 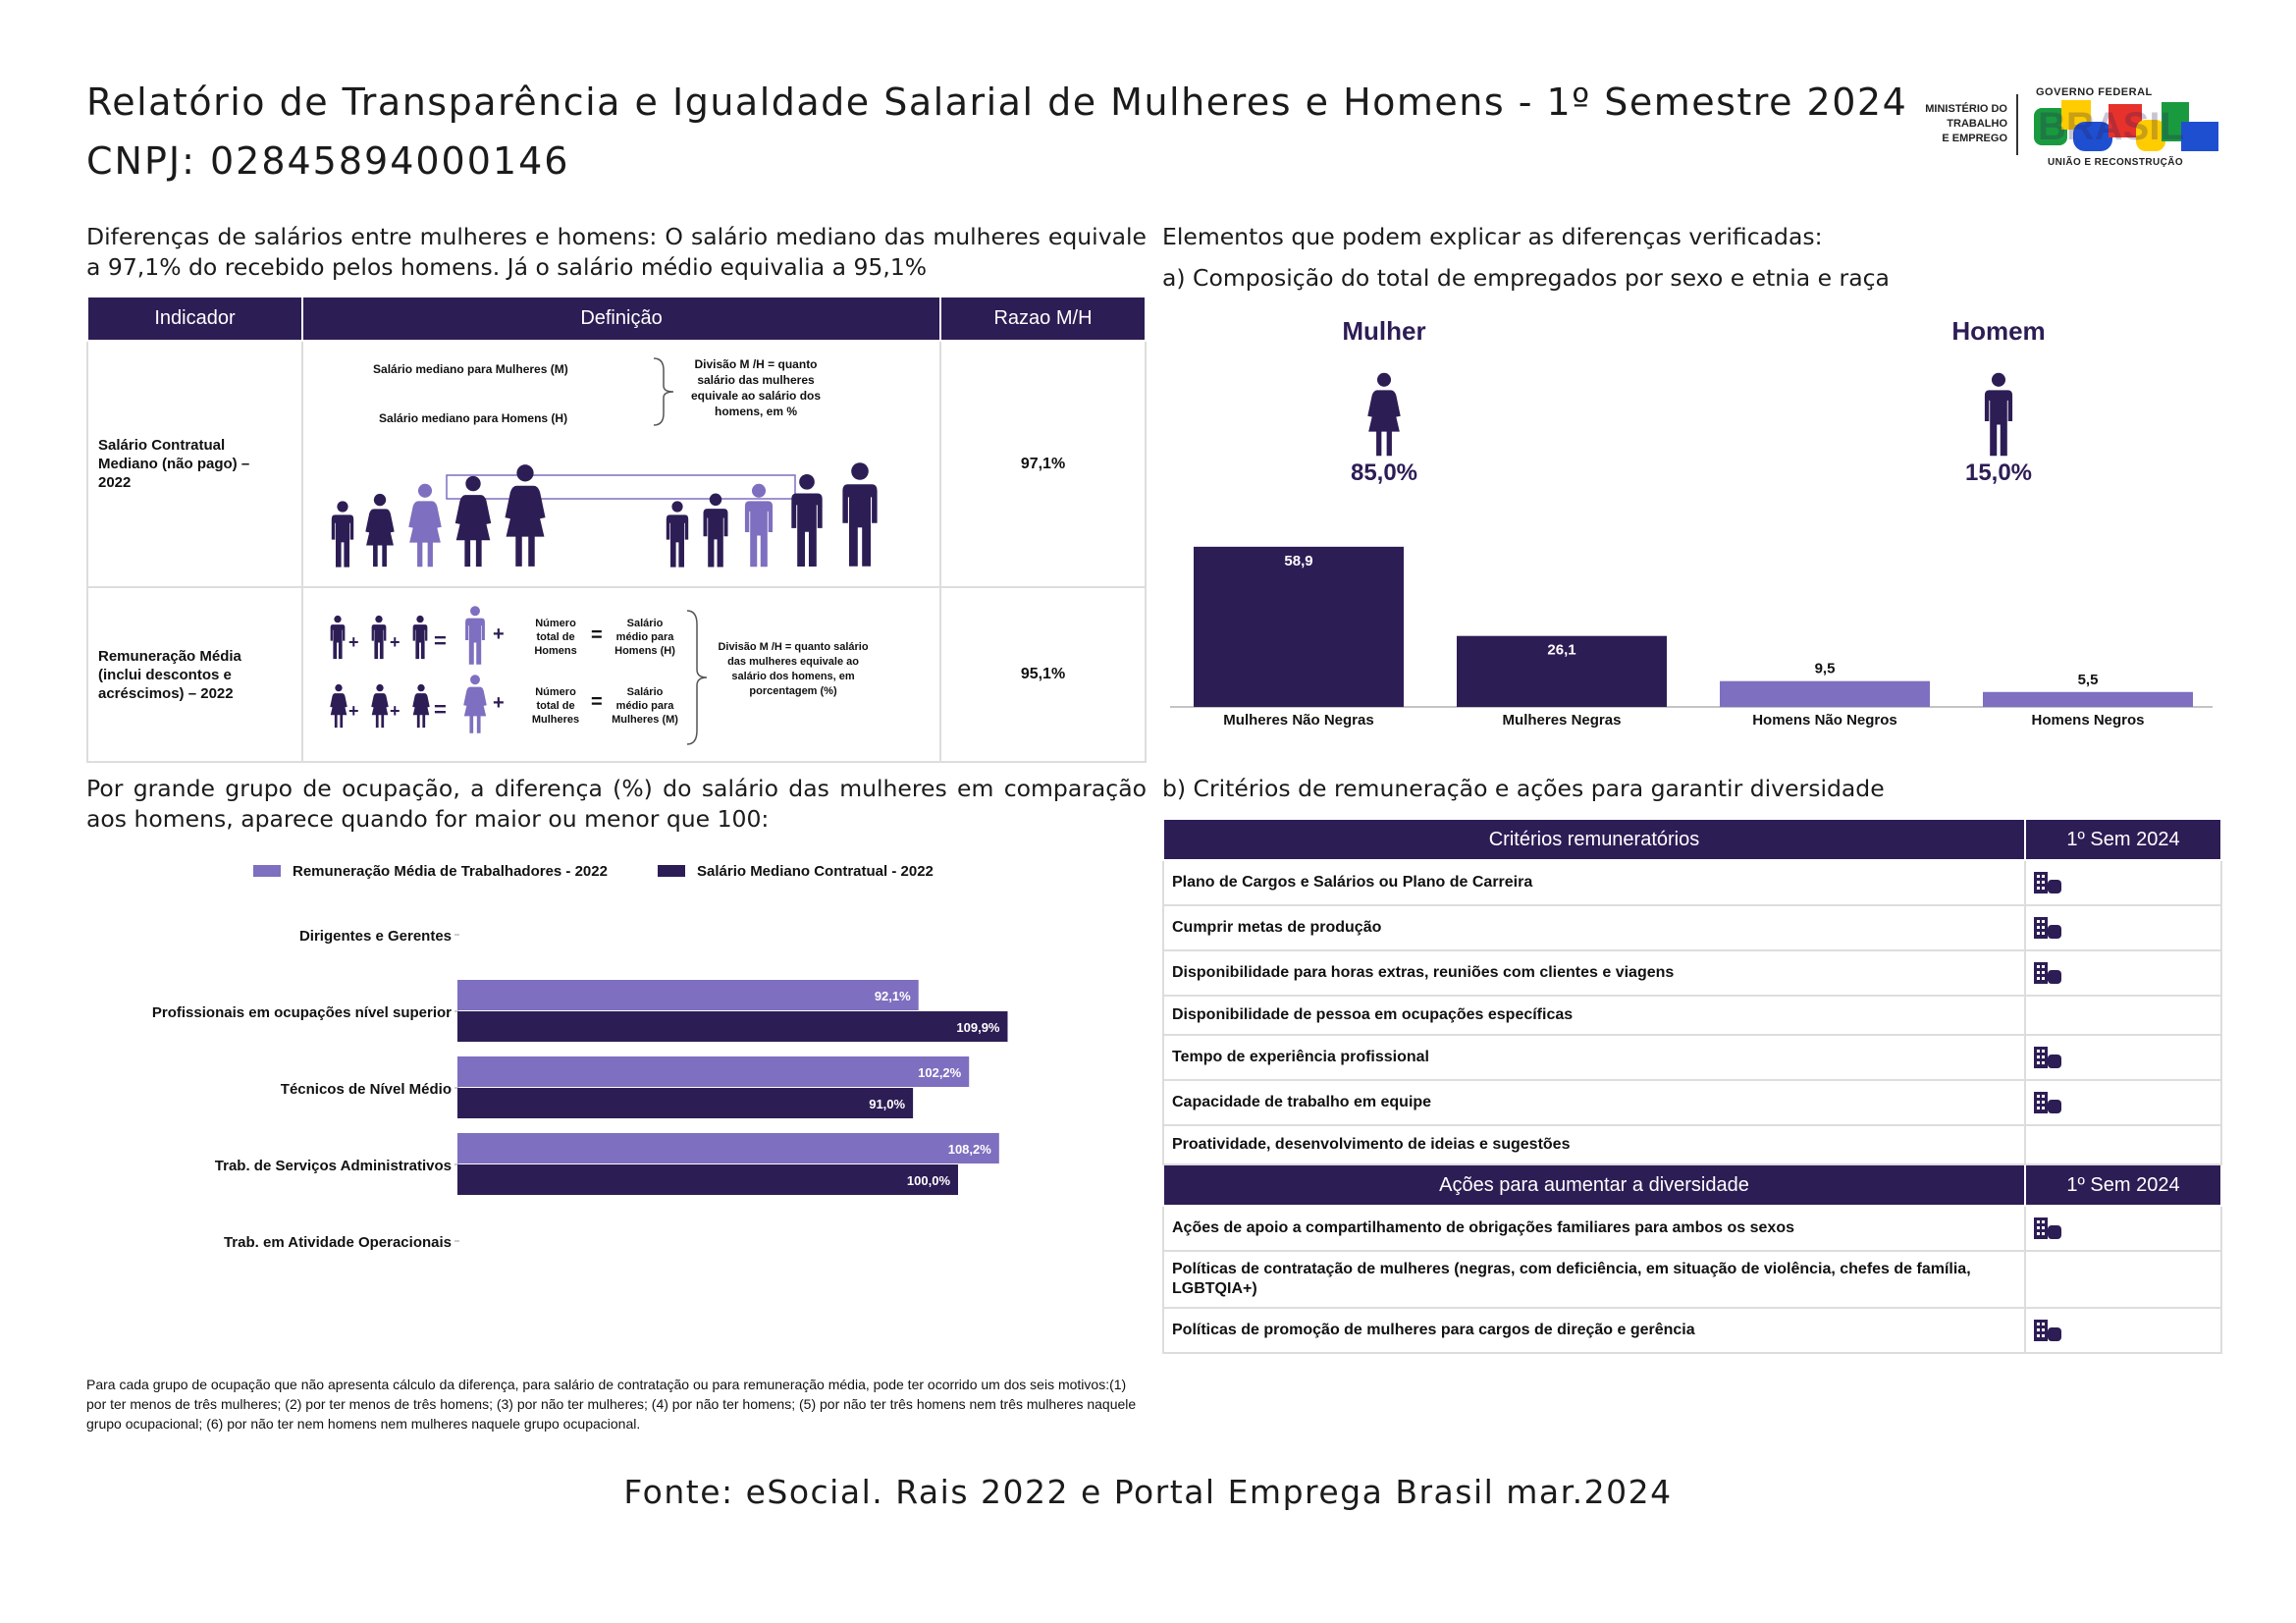 What do you see at coordinates (1043, 319) in the screenshot?
I see `th-ratio: Razao M/H` at bounding box center [1043, 319].